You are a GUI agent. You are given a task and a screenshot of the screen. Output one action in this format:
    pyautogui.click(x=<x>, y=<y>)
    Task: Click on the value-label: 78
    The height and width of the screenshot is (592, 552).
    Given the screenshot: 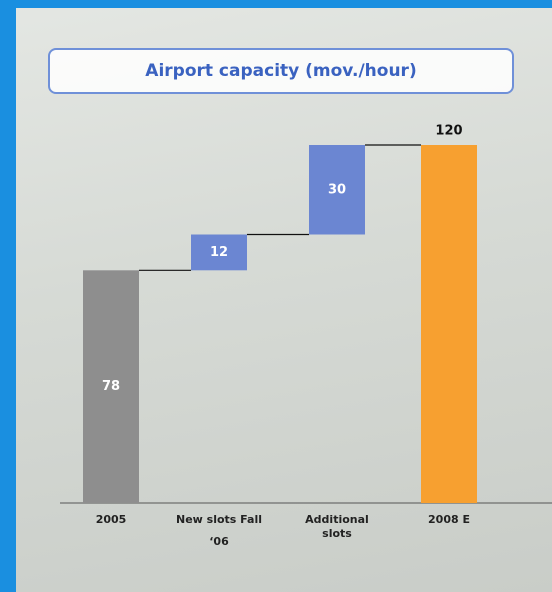 What is the action you would take?
    pyautogui.click(x=111, y=386)
    